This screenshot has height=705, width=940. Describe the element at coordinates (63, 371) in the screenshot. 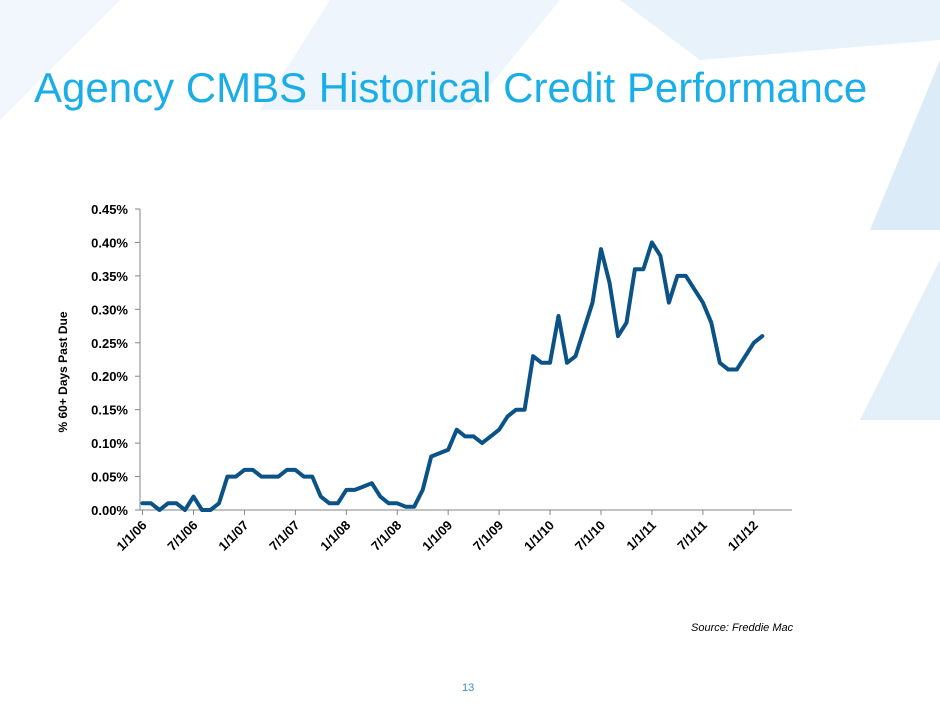

I see `y-axis-label: % 60+ Days Past Due` at that location.